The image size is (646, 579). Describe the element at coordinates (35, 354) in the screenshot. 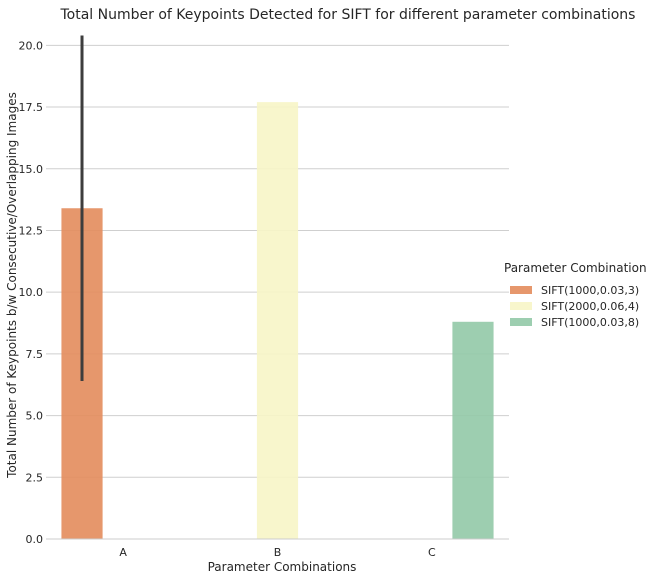

I see `y-tick-label: 7.5` at that location.